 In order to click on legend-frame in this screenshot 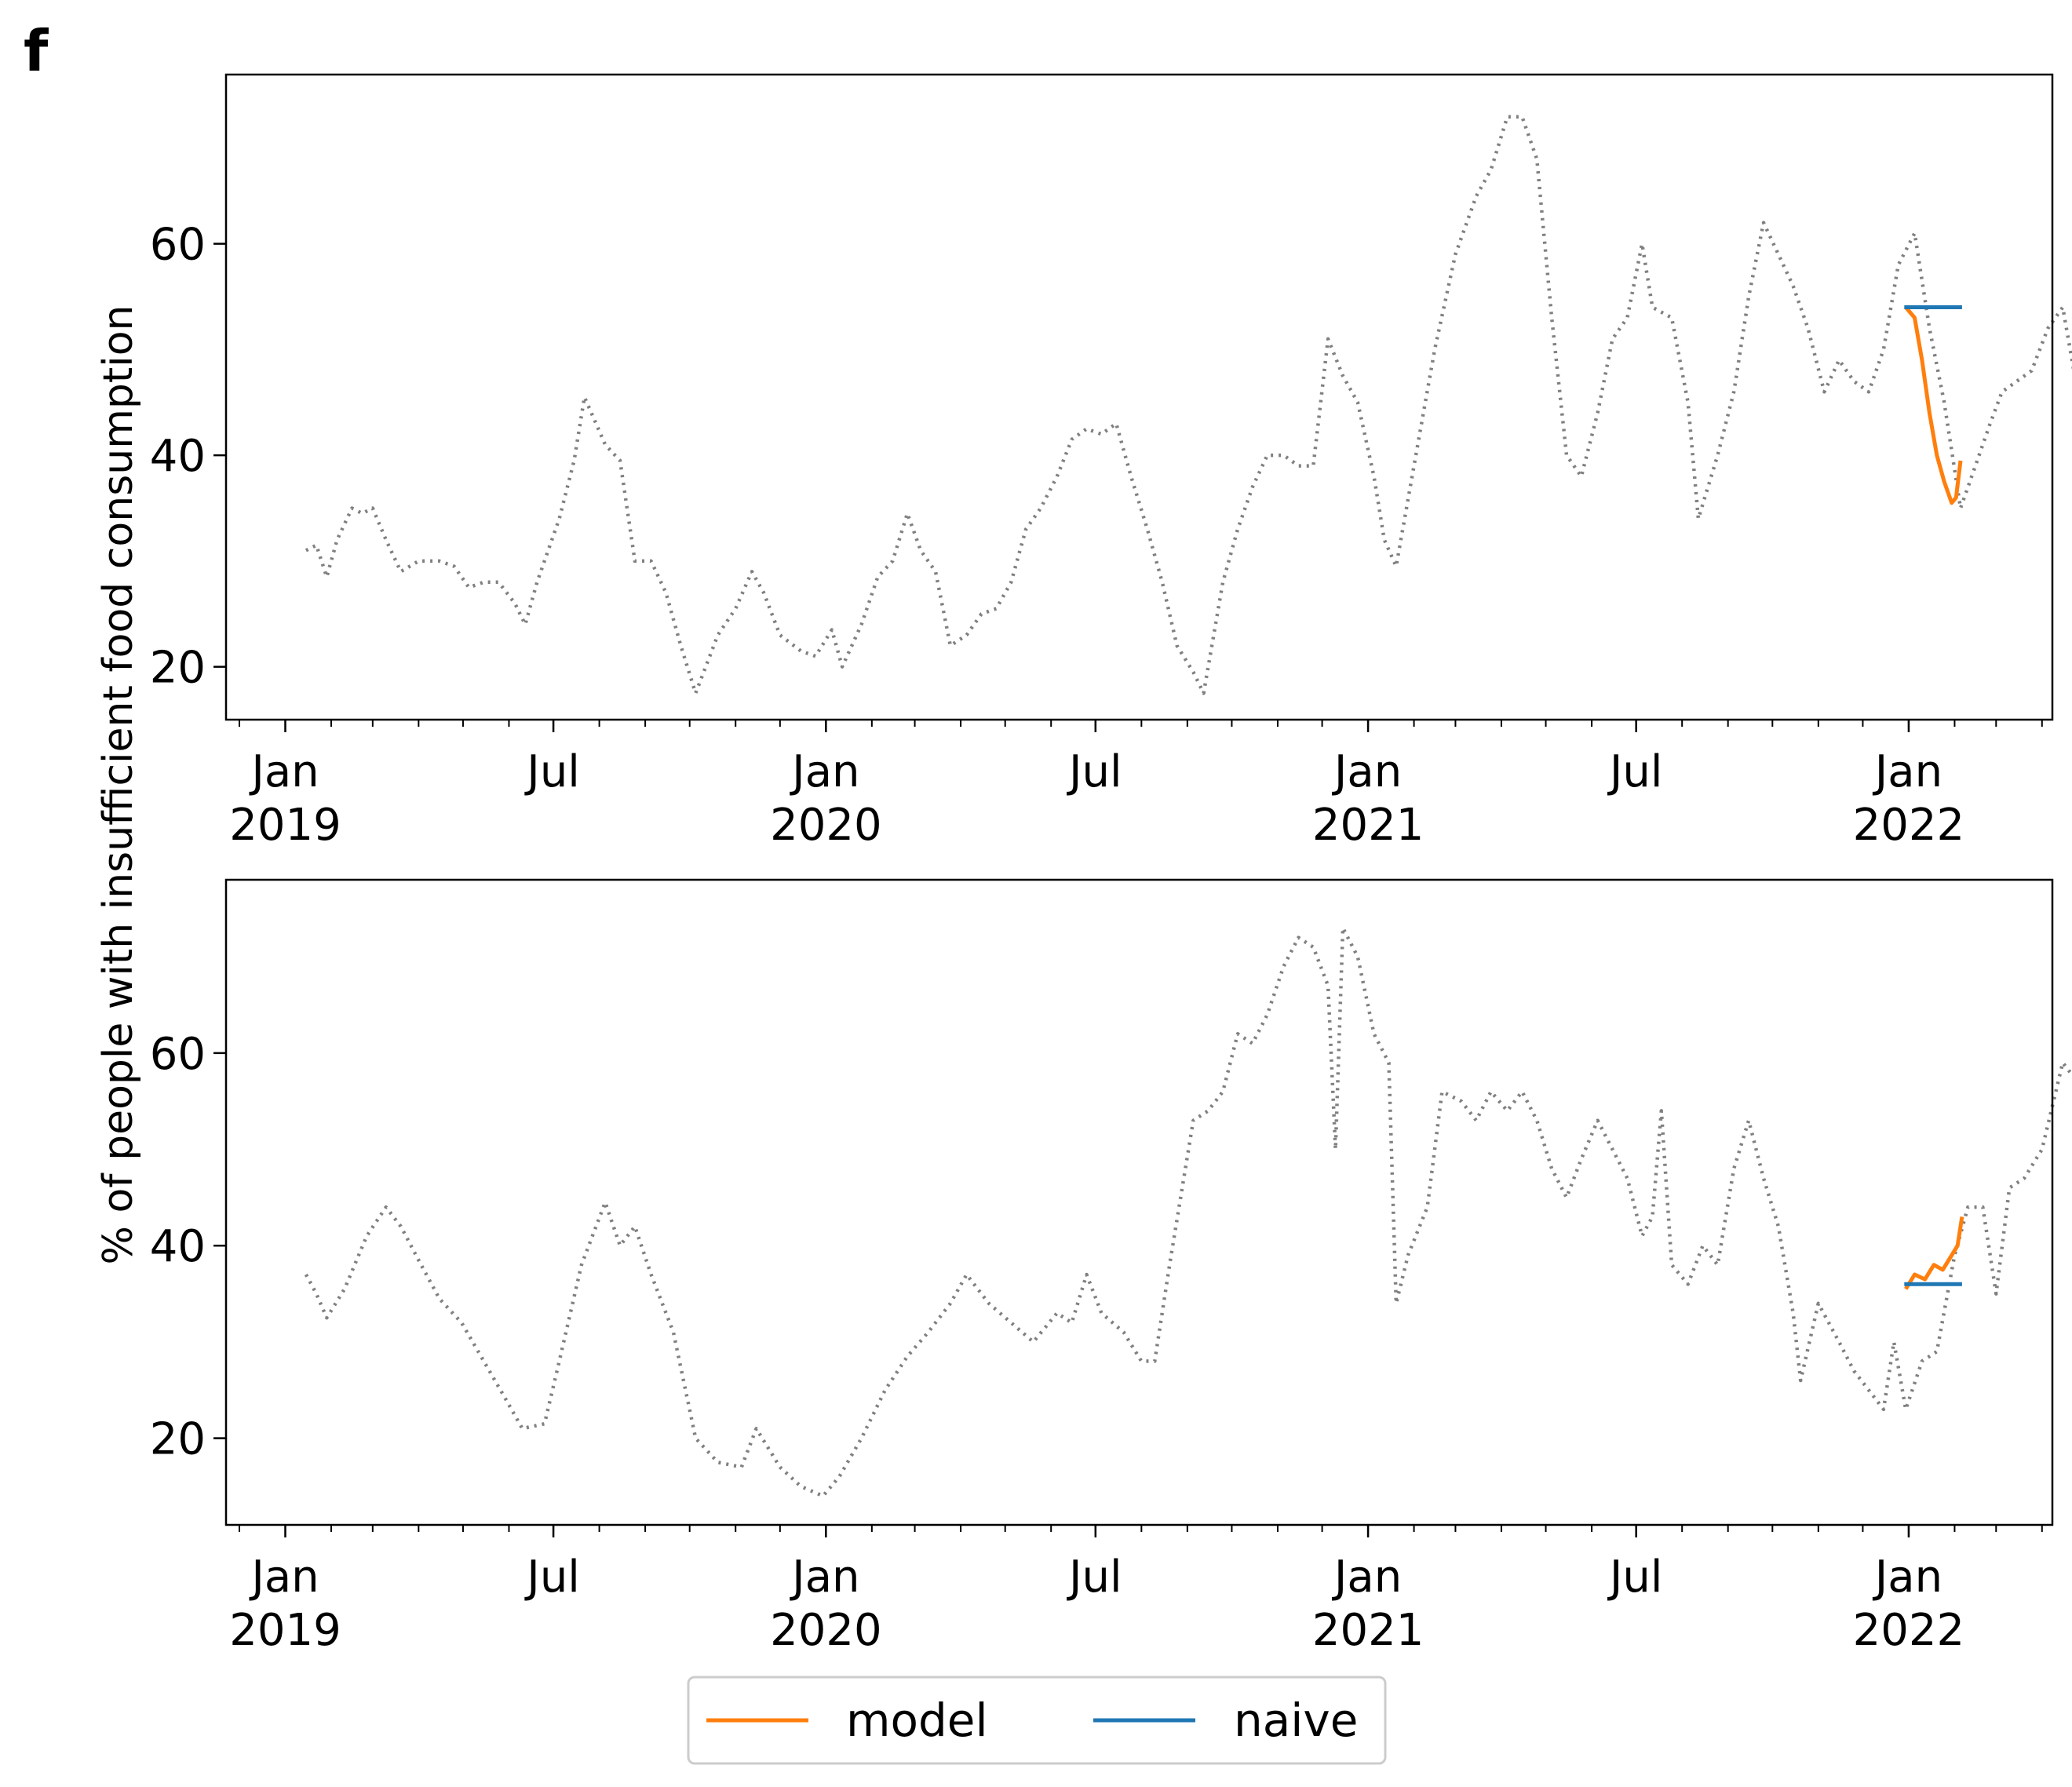, I will do `click(1037, 1721)`.